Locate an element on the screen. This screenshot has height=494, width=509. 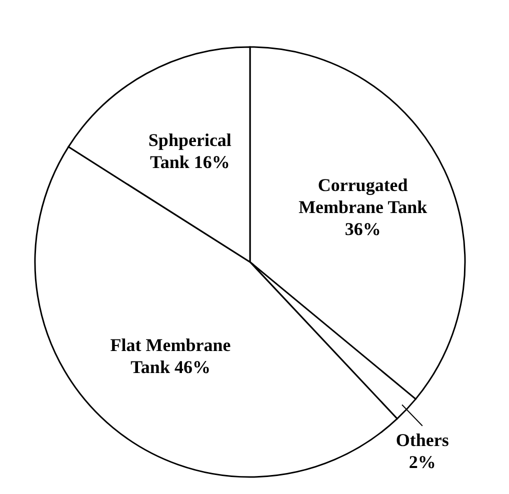
slice-label: Others is located at coordinates (422, 440).